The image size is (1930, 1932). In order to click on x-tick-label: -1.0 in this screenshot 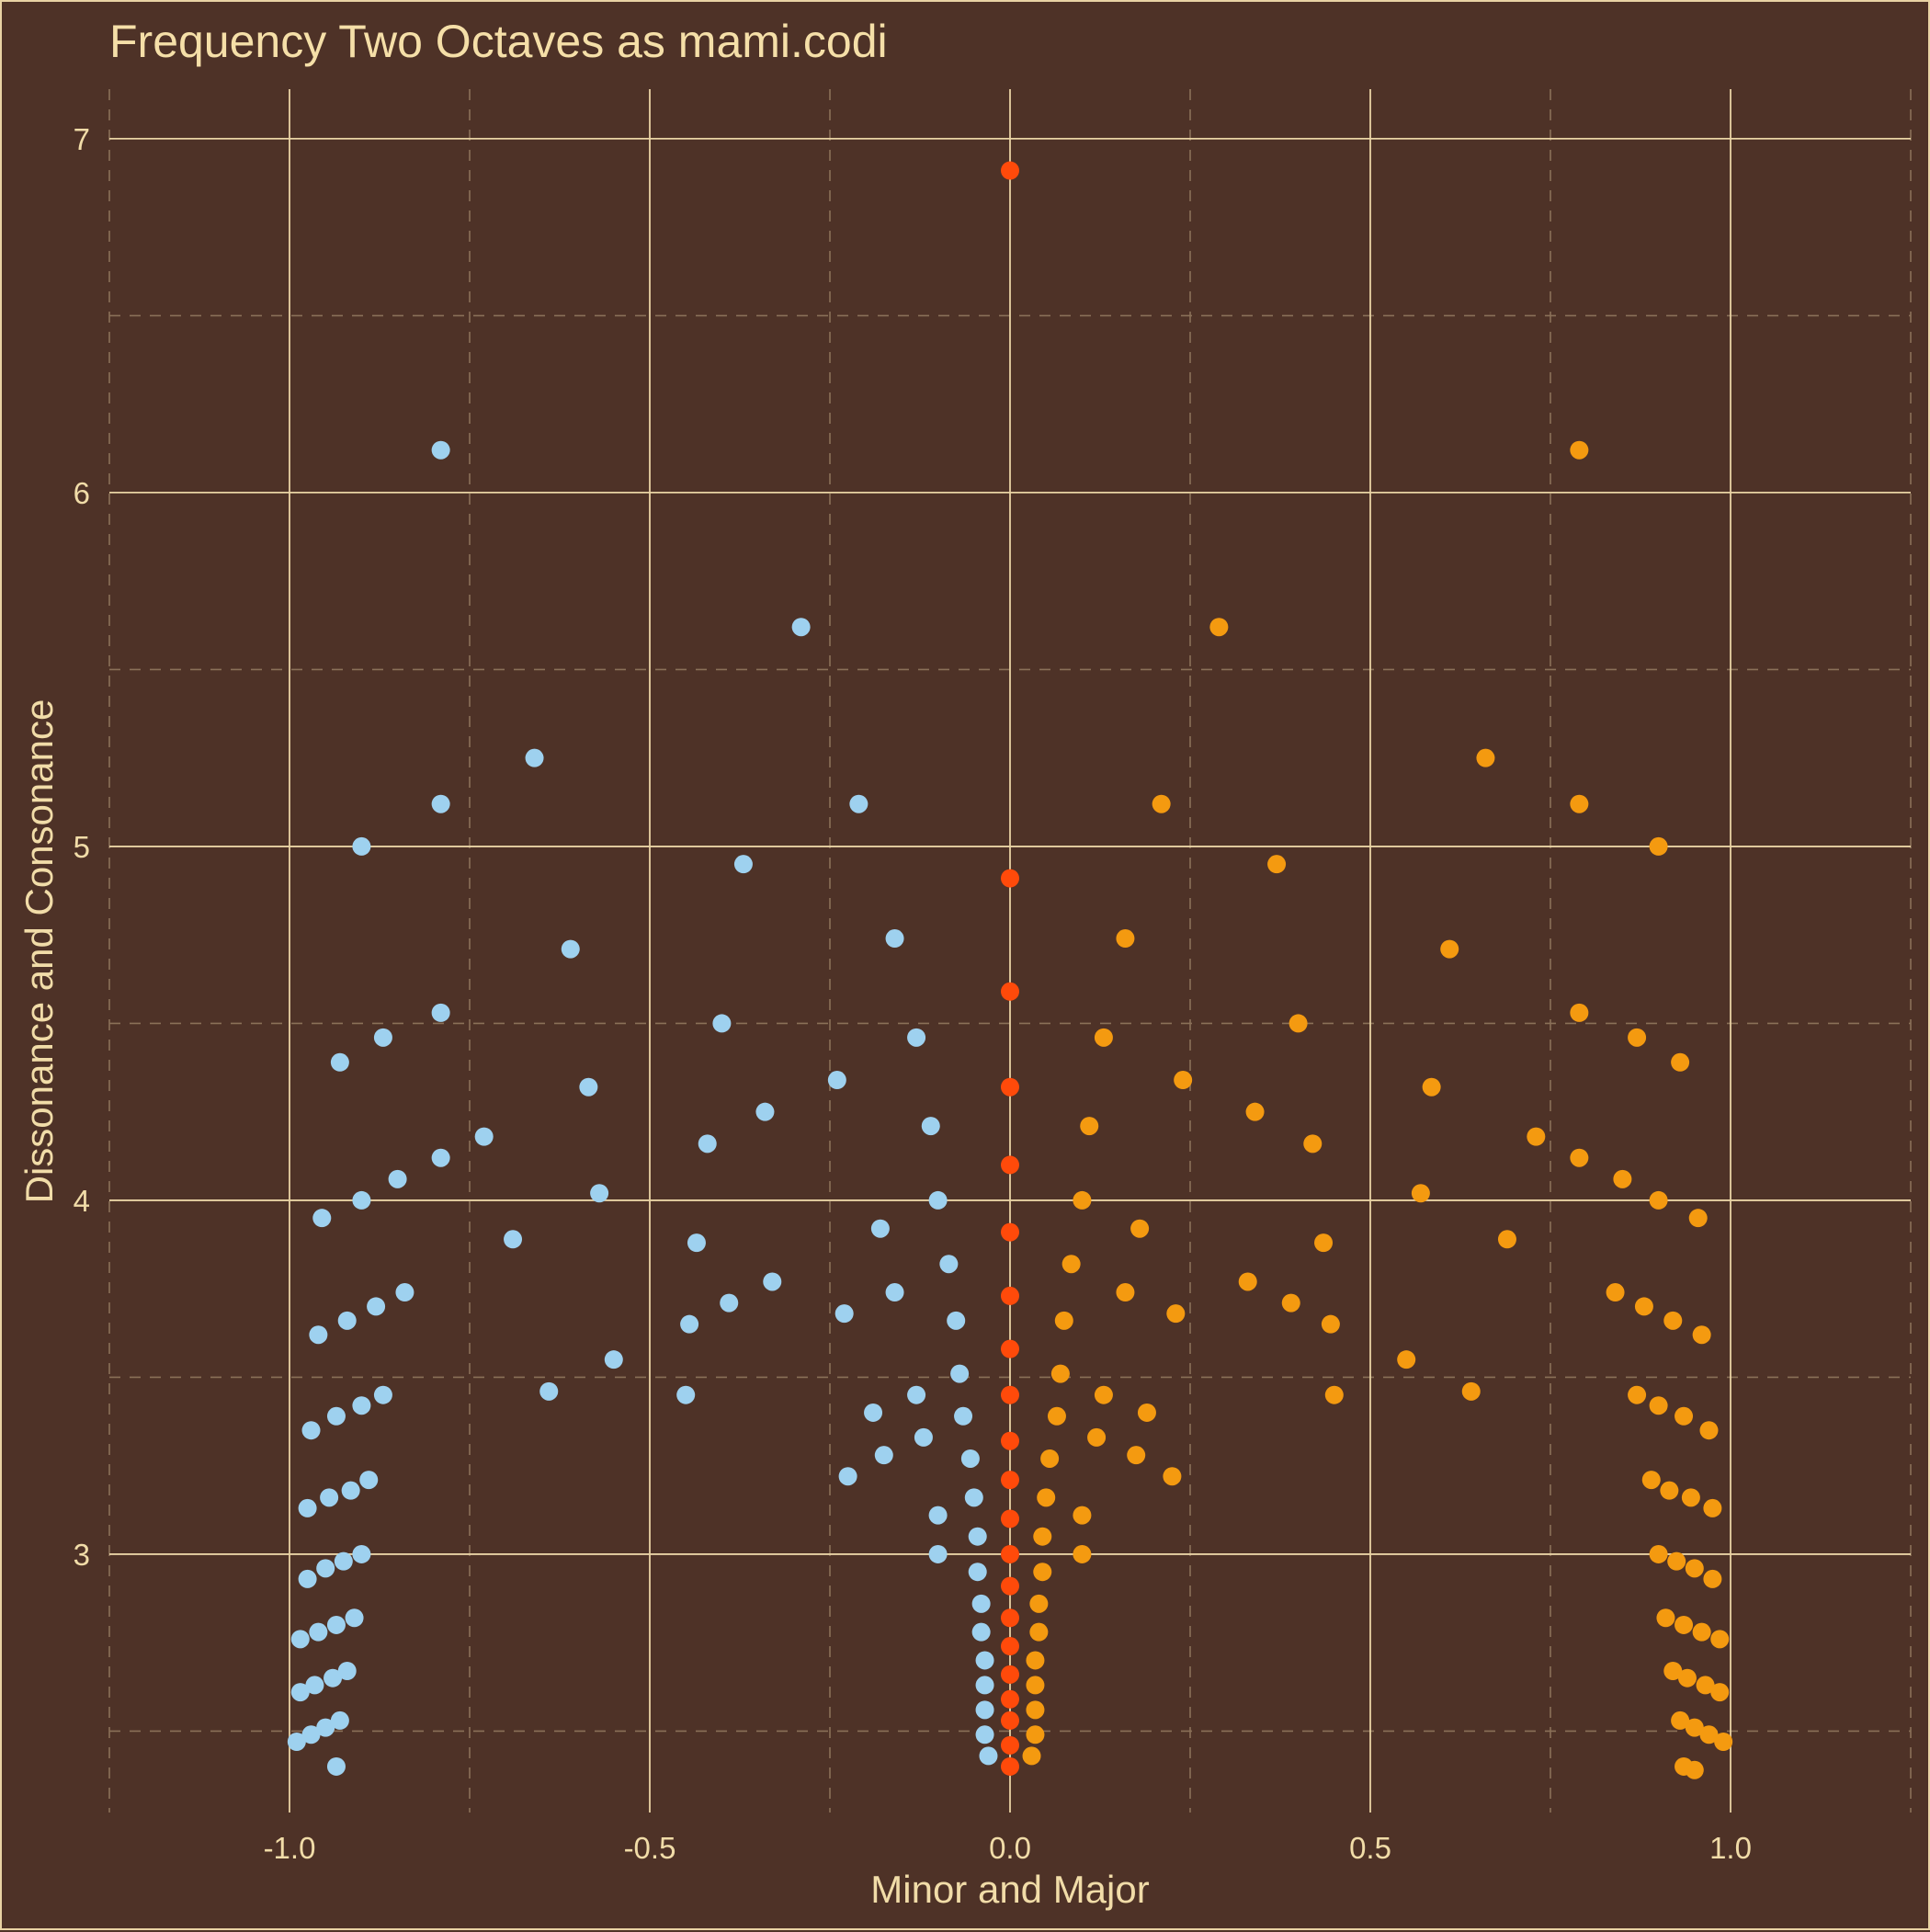, I will do `click(290, 1848)`.